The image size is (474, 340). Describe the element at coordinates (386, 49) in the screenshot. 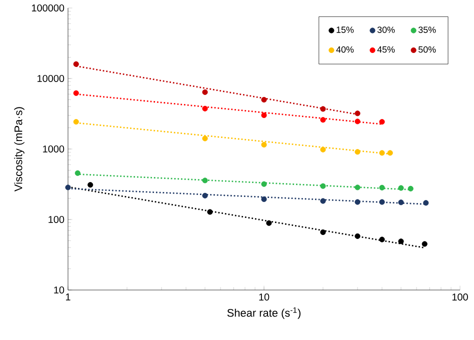

I see `legend-label: 45%` at that location.